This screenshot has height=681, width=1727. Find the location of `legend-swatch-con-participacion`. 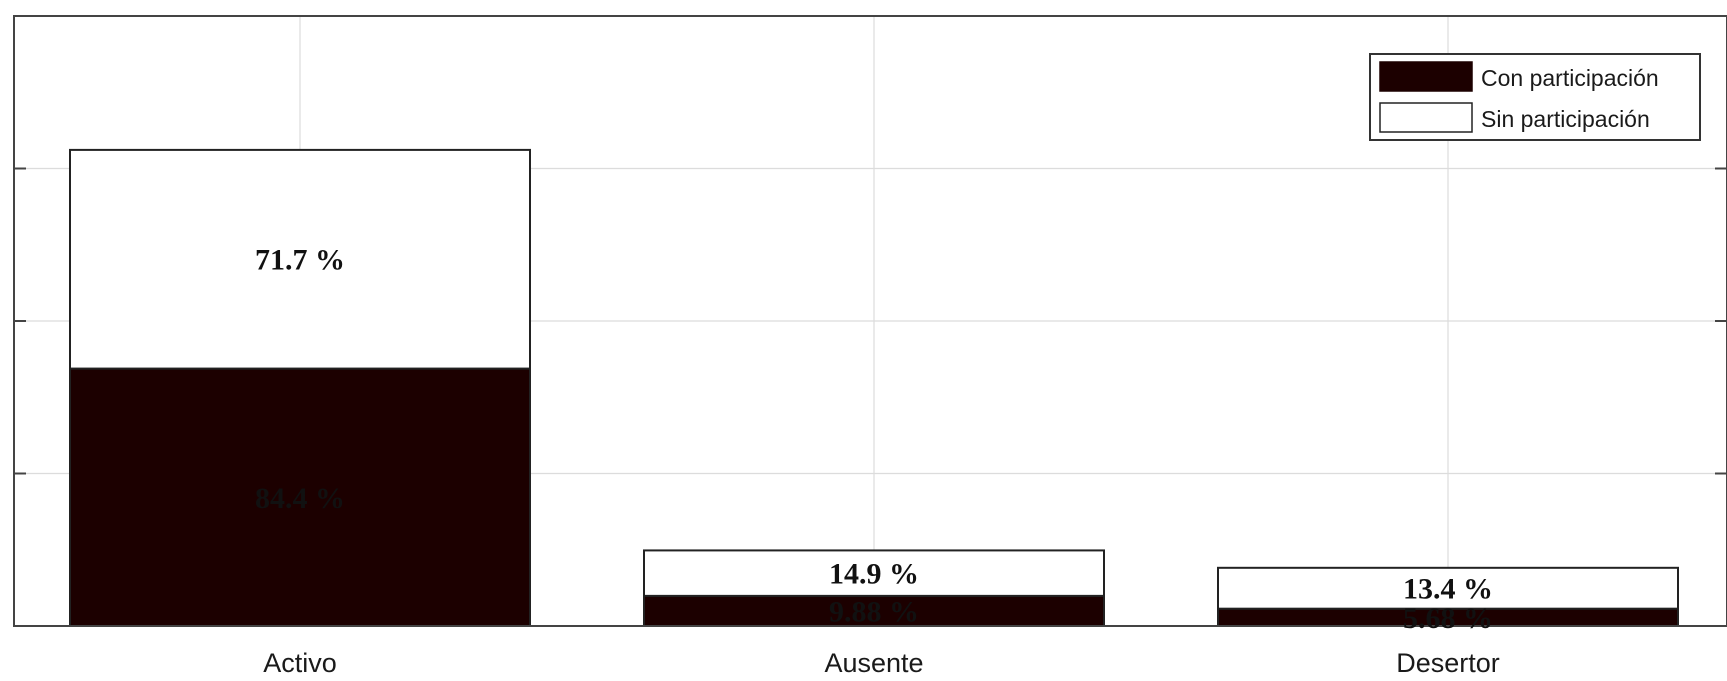

legend-swatch-con-participacion is located at coordinates (1426, 76).